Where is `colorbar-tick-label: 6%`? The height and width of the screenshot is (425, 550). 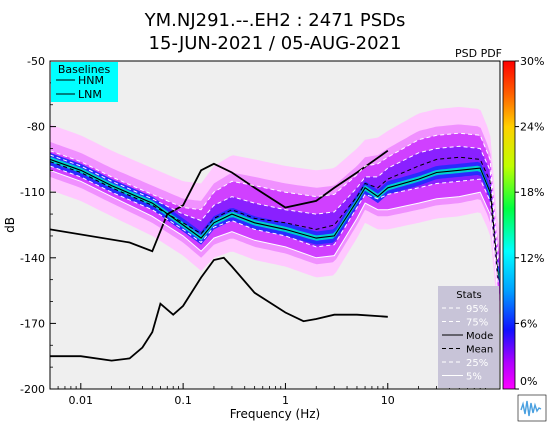 colorbar-tick-label: 6% is located at coordinates (528, 323).